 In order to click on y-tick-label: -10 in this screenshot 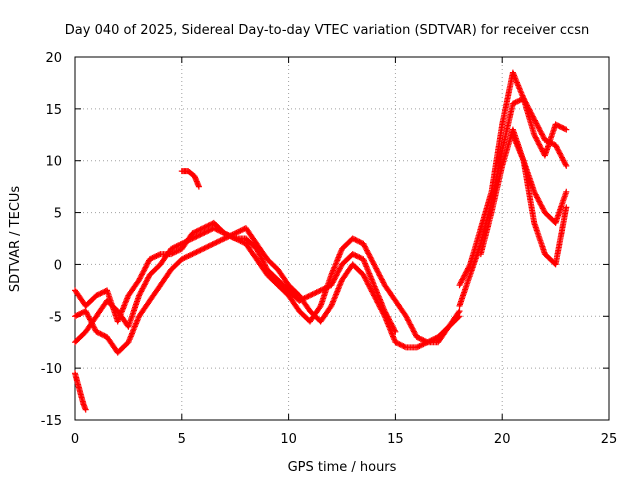, I will do `click(51, 369)`.